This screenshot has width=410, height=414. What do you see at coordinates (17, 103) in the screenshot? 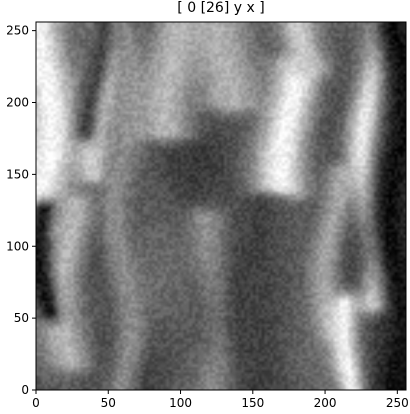
I see `y-tick-label: 200` at bounding box center [17, 103].